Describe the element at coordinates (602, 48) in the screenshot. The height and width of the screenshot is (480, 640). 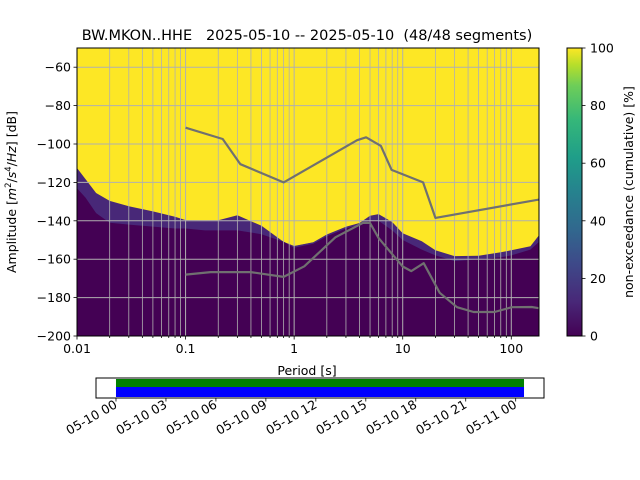
I see `colorbar-tick-label: 100` at that location.